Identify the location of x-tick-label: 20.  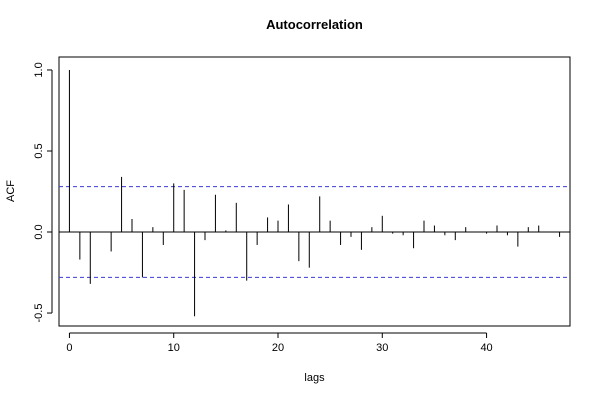
(278, 348).